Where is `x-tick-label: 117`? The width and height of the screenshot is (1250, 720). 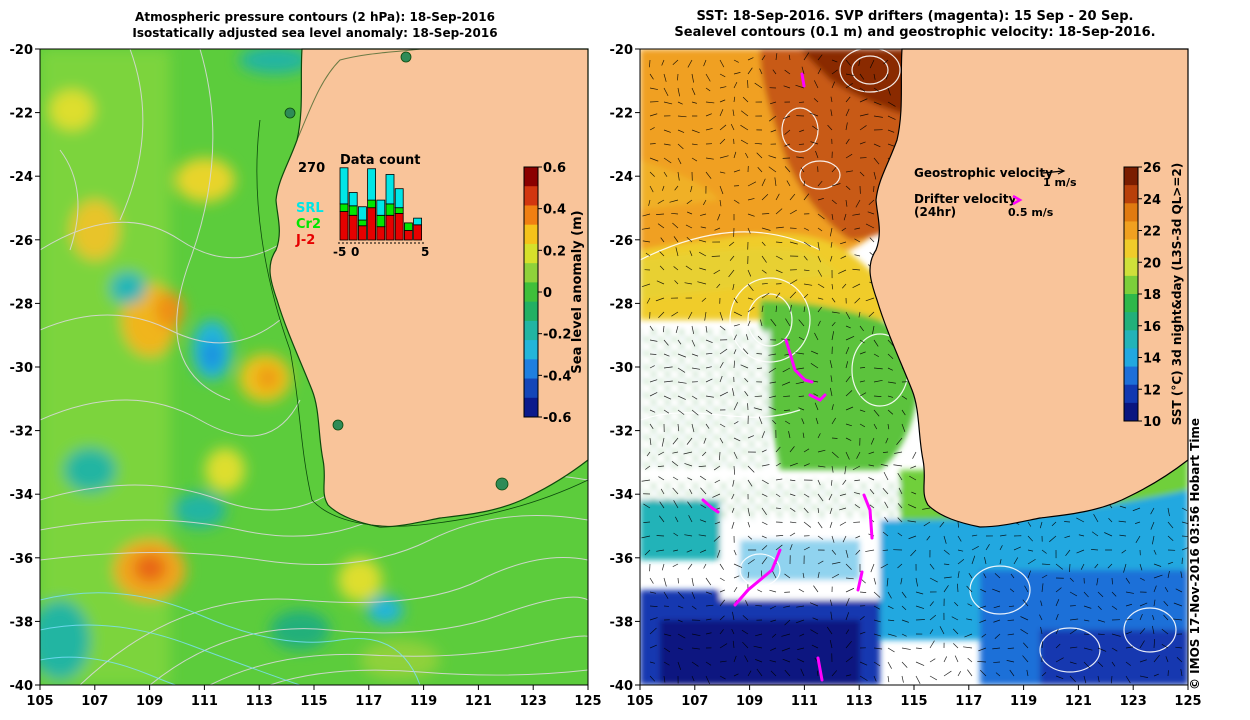 x-tick-label: 117 is located at coordinates (968, 701).